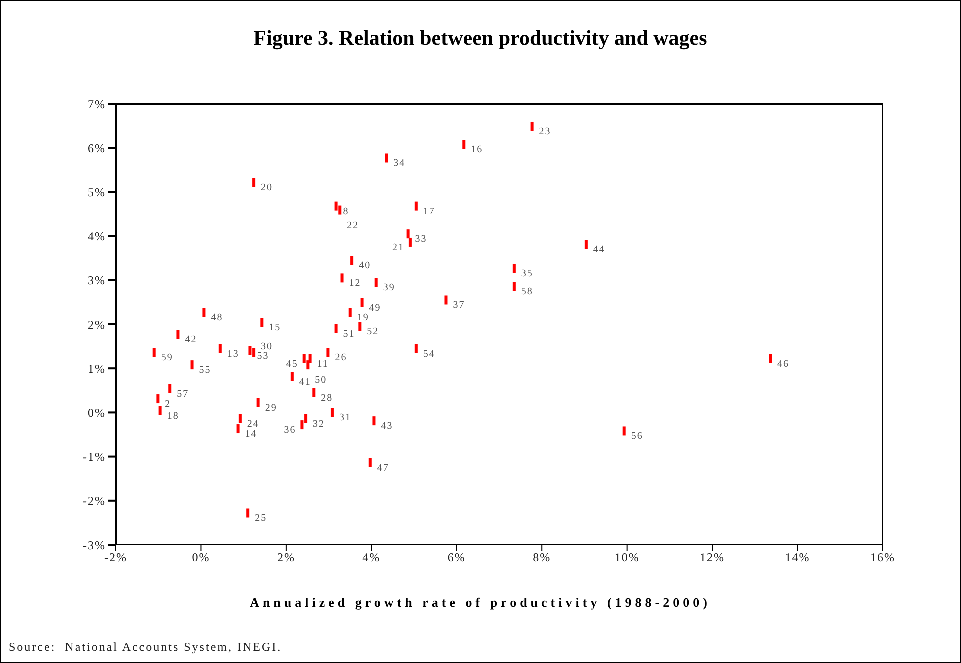 The width and height of the screenshot is (961, 663). What do you see at coordinates (480, 603) in the screenshot?
I see `x-axis-title: Annualized growth rate of productivity (1988-2000)` at bounding box center [480, 603].